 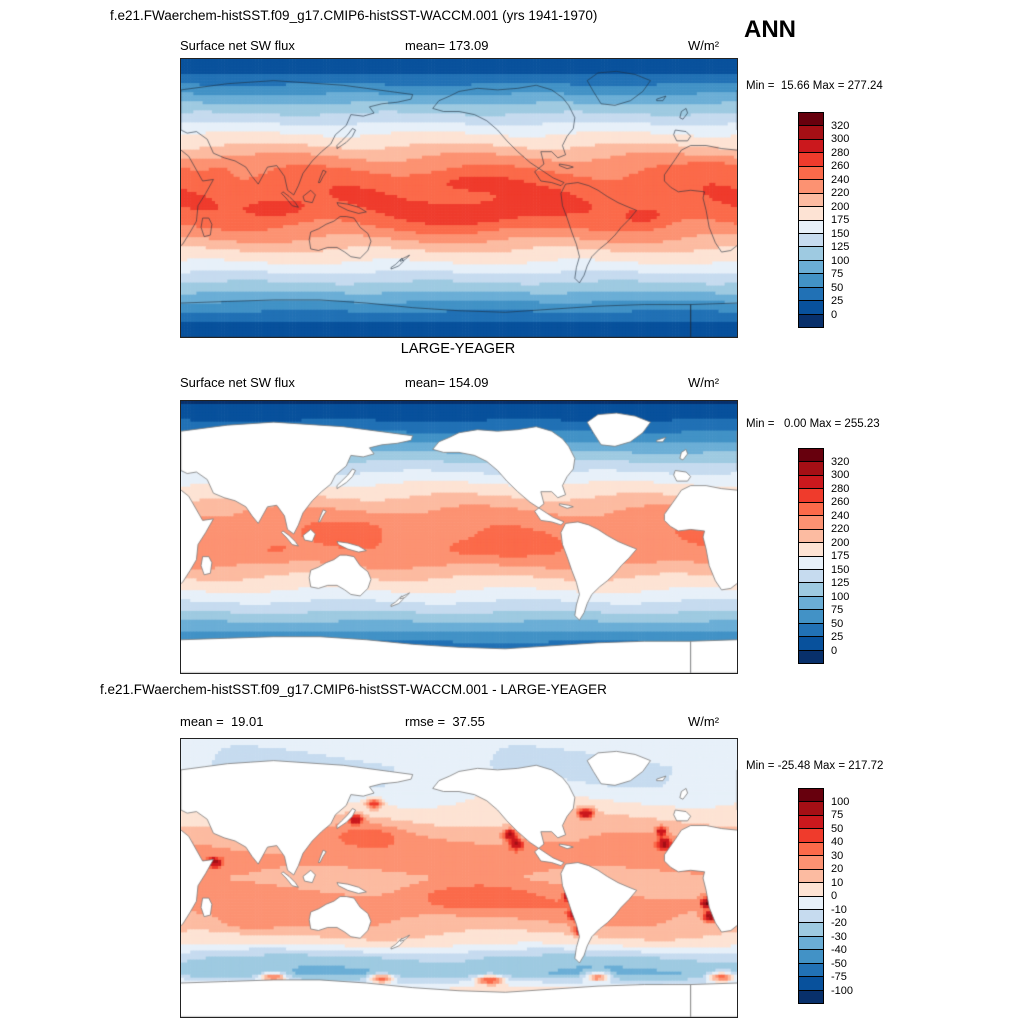 What do you see at coordinates (447, 45) in the screenshot?
I see `panel1-mean-label: mean= 173.09` at bounding box center [447, 45].